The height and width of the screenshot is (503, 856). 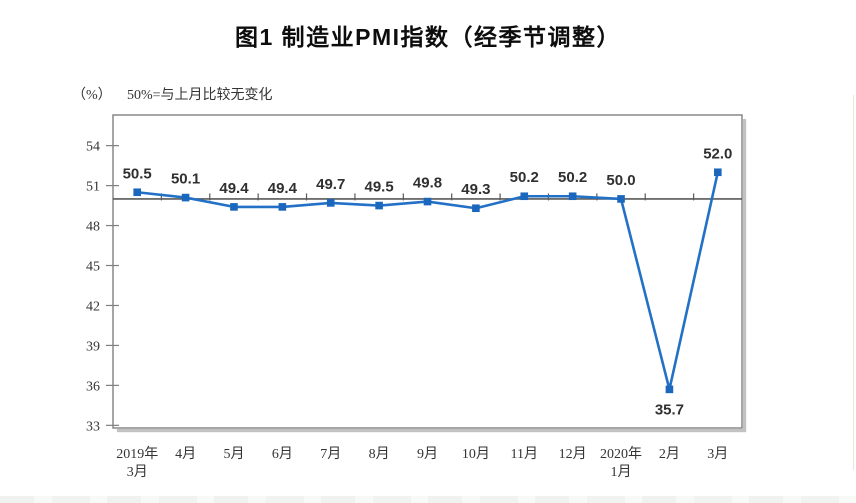 I want to click on x-axis-label: 2019年, so click(x=137, y=454).